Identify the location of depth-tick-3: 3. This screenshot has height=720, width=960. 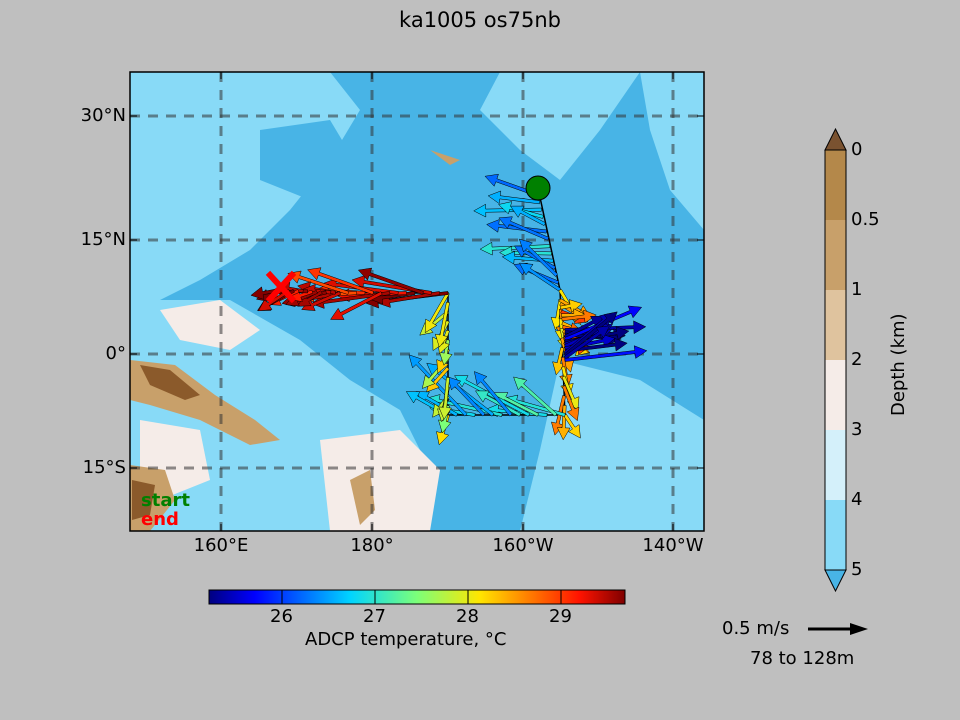
(857, 429).